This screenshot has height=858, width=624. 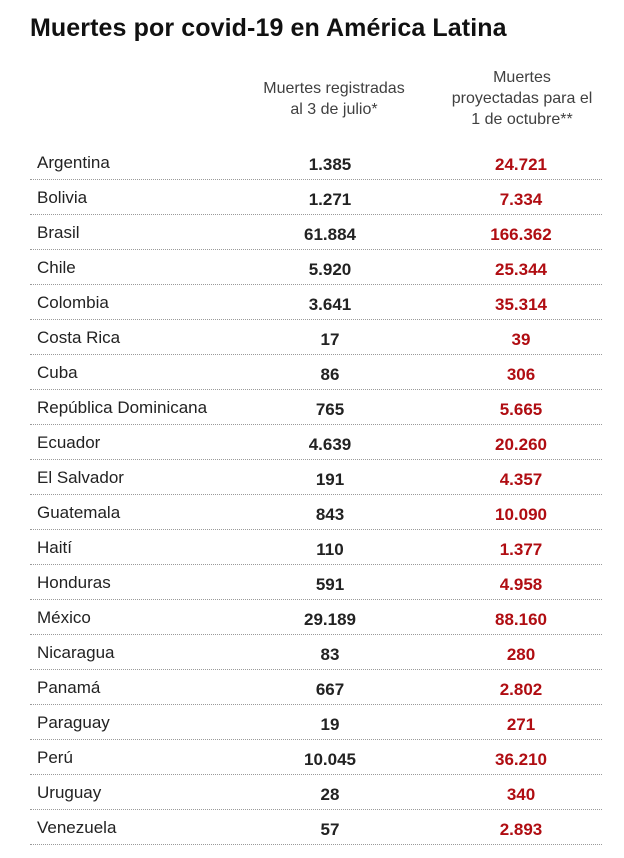 I want to click on table-row: Guatemala 843 10.090, so click(x=316, y=512).